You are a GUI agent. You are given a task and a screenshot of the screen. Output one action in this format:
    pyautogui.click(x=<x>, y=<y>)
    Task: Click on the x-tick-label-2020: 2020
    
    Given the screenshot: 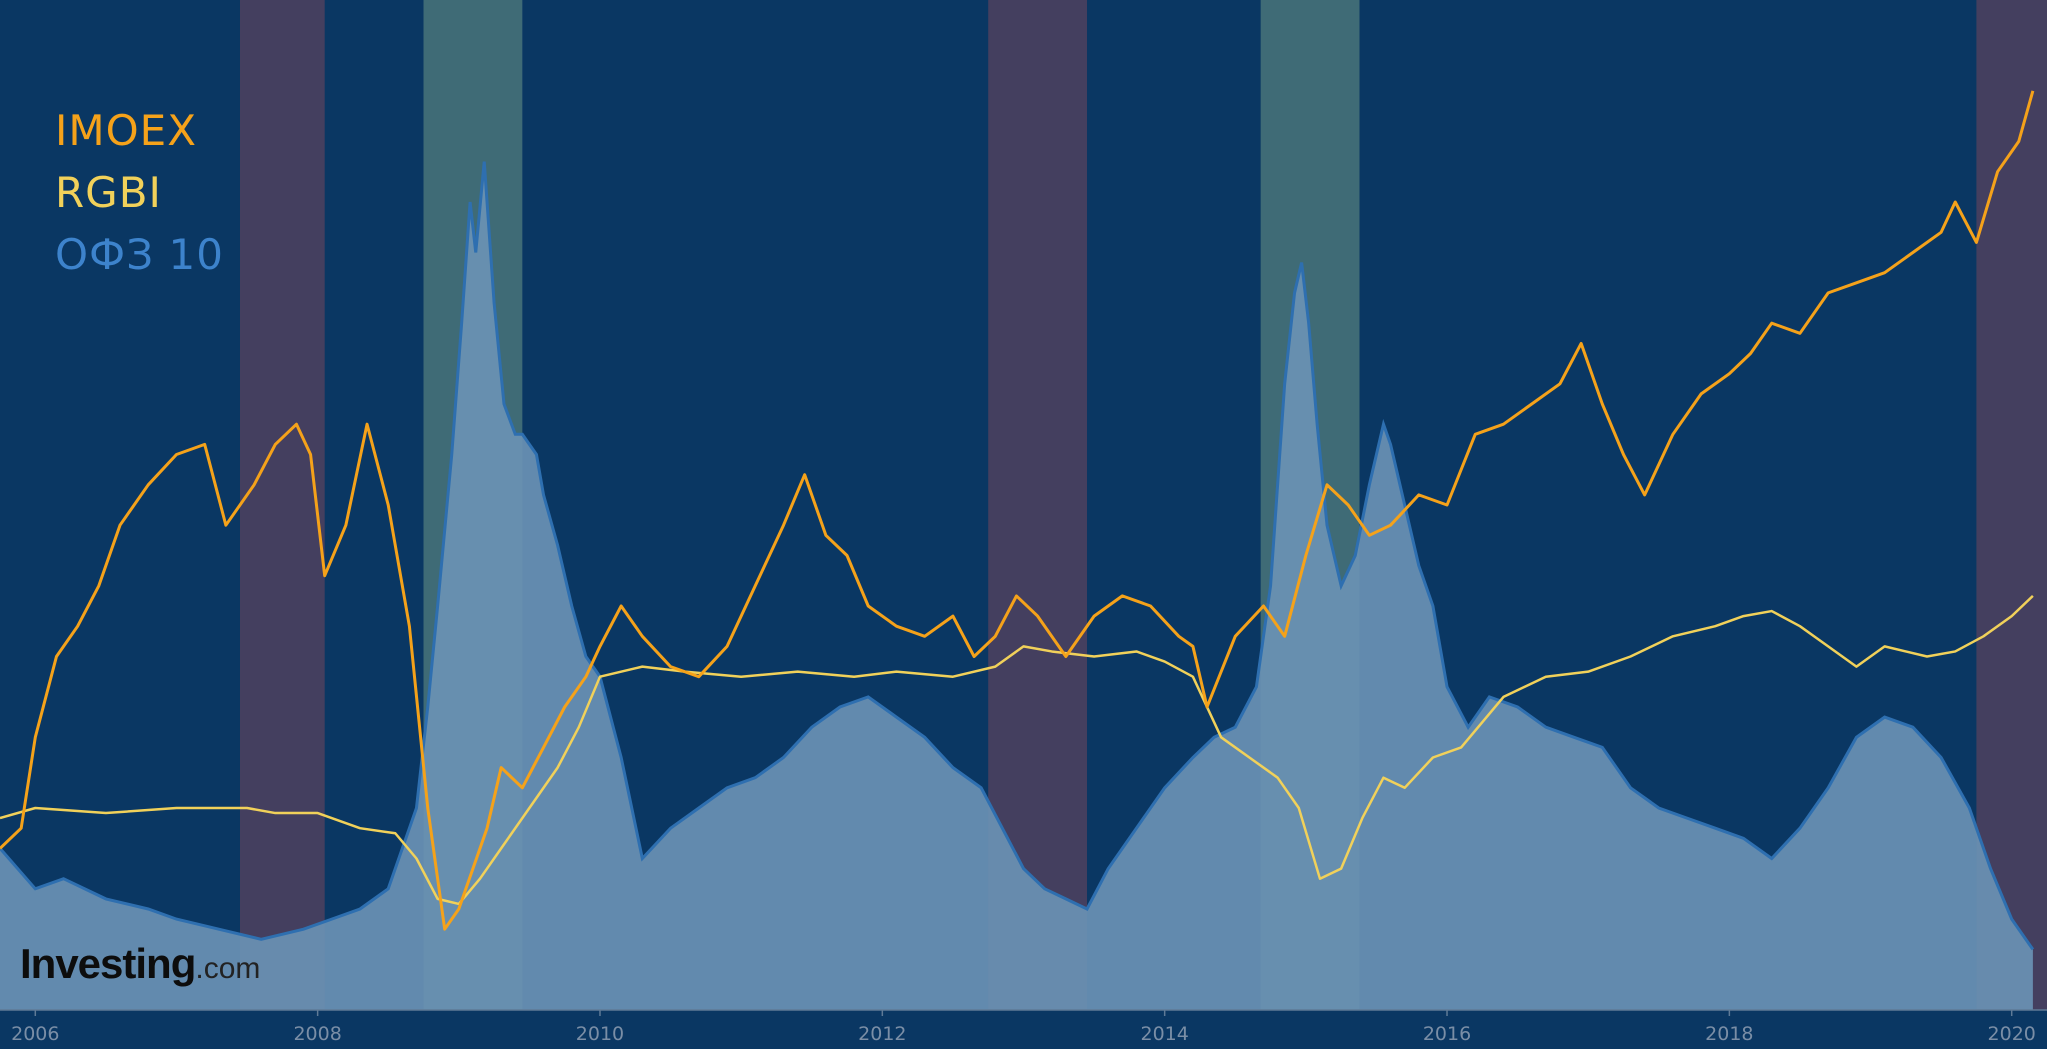 What is the action you would take?
    pyautogui.click(x=2012, y=1034)
    